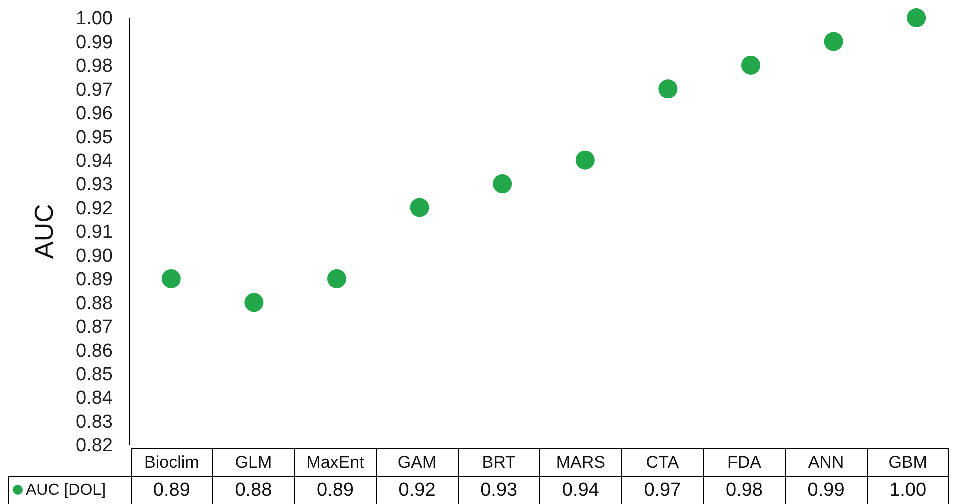 This screenshot has height=504, width=959. Describe the element at coordinates (94, 327) in the screenshot. I see `y-tick-label: 0.87` at that location.